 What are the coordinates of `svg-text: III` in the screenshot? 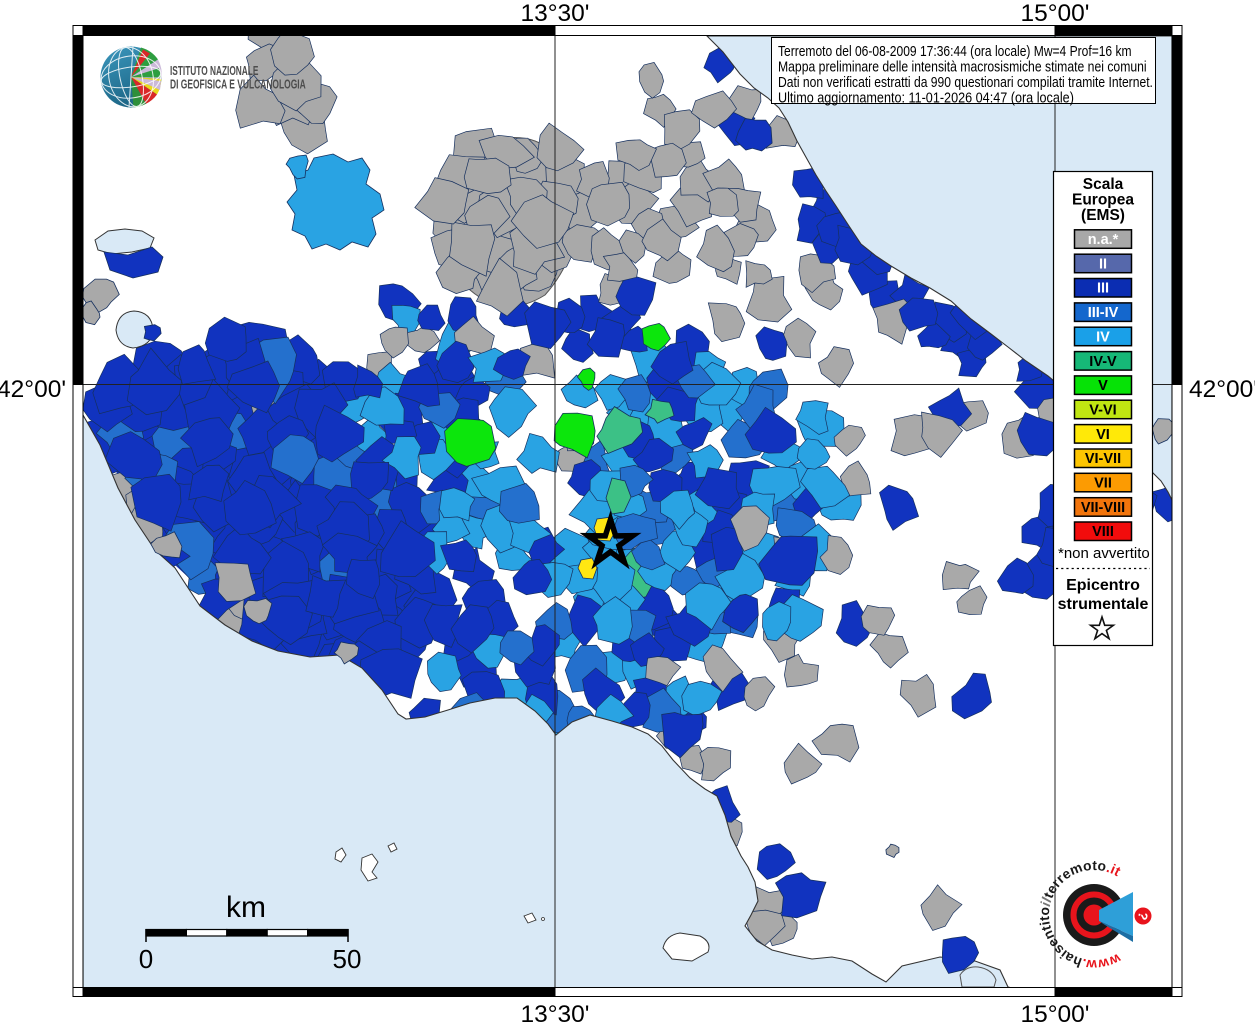 It's located at (1103, 289).